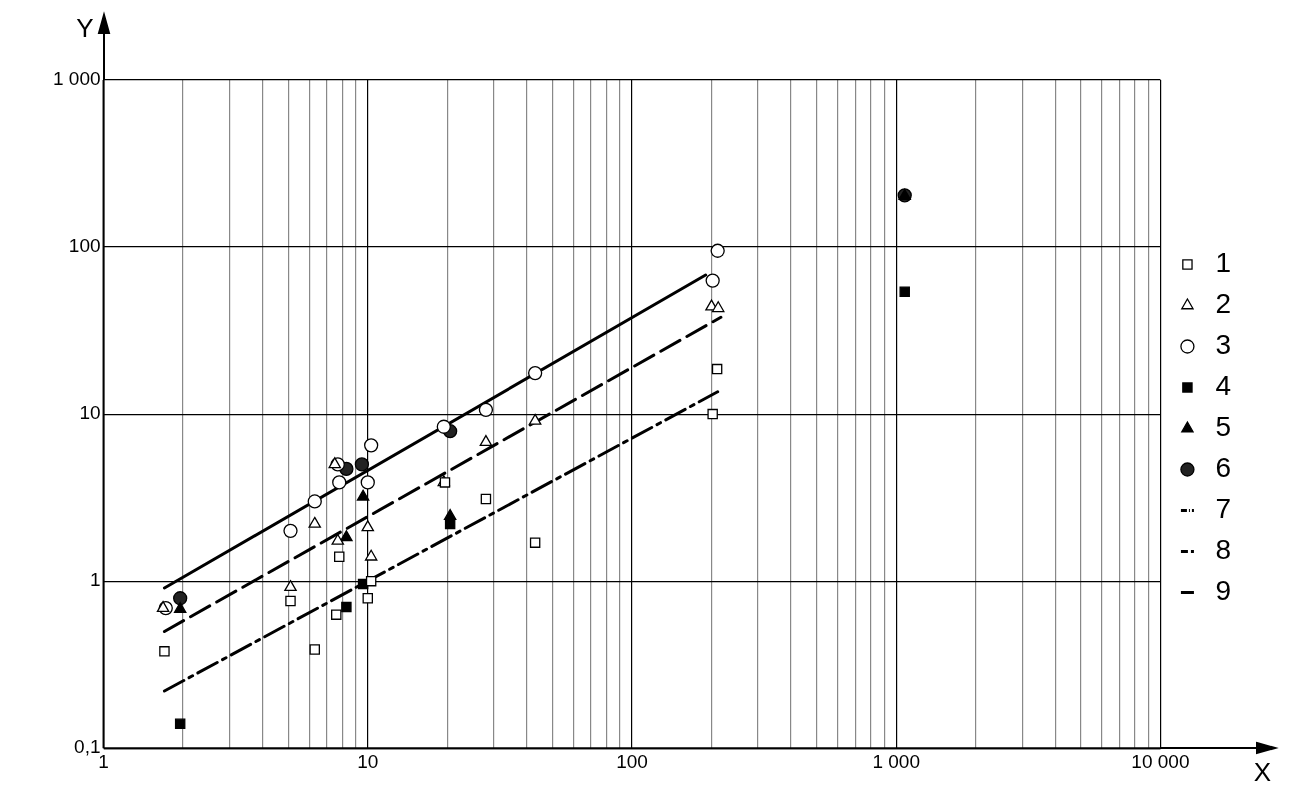 The width and height of the screenshot is (1293, 787). Describe the element at coordinates (90, 413) in the screenshot. I see `y-tick-label: 10` at that location.